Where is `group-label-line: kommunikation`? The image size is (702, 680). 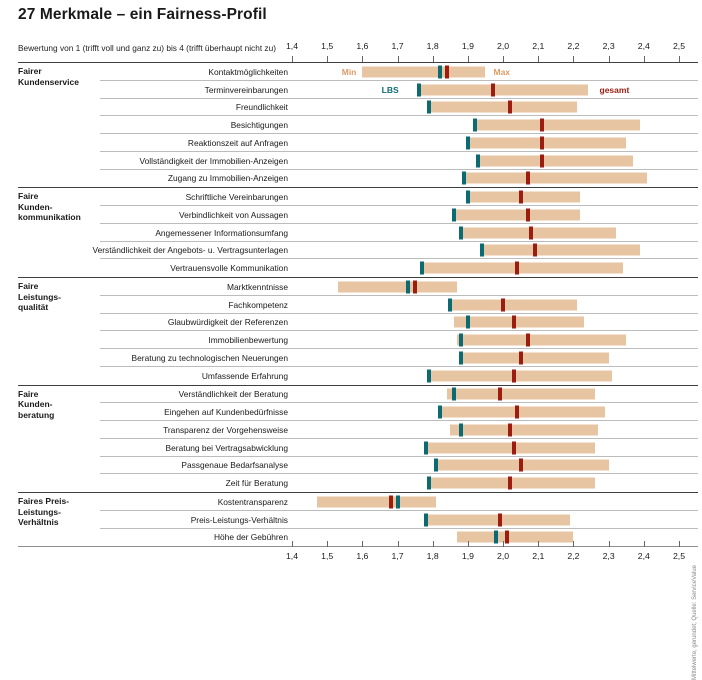 group-label-line: kommunikation is located at coordinates (49, 217).